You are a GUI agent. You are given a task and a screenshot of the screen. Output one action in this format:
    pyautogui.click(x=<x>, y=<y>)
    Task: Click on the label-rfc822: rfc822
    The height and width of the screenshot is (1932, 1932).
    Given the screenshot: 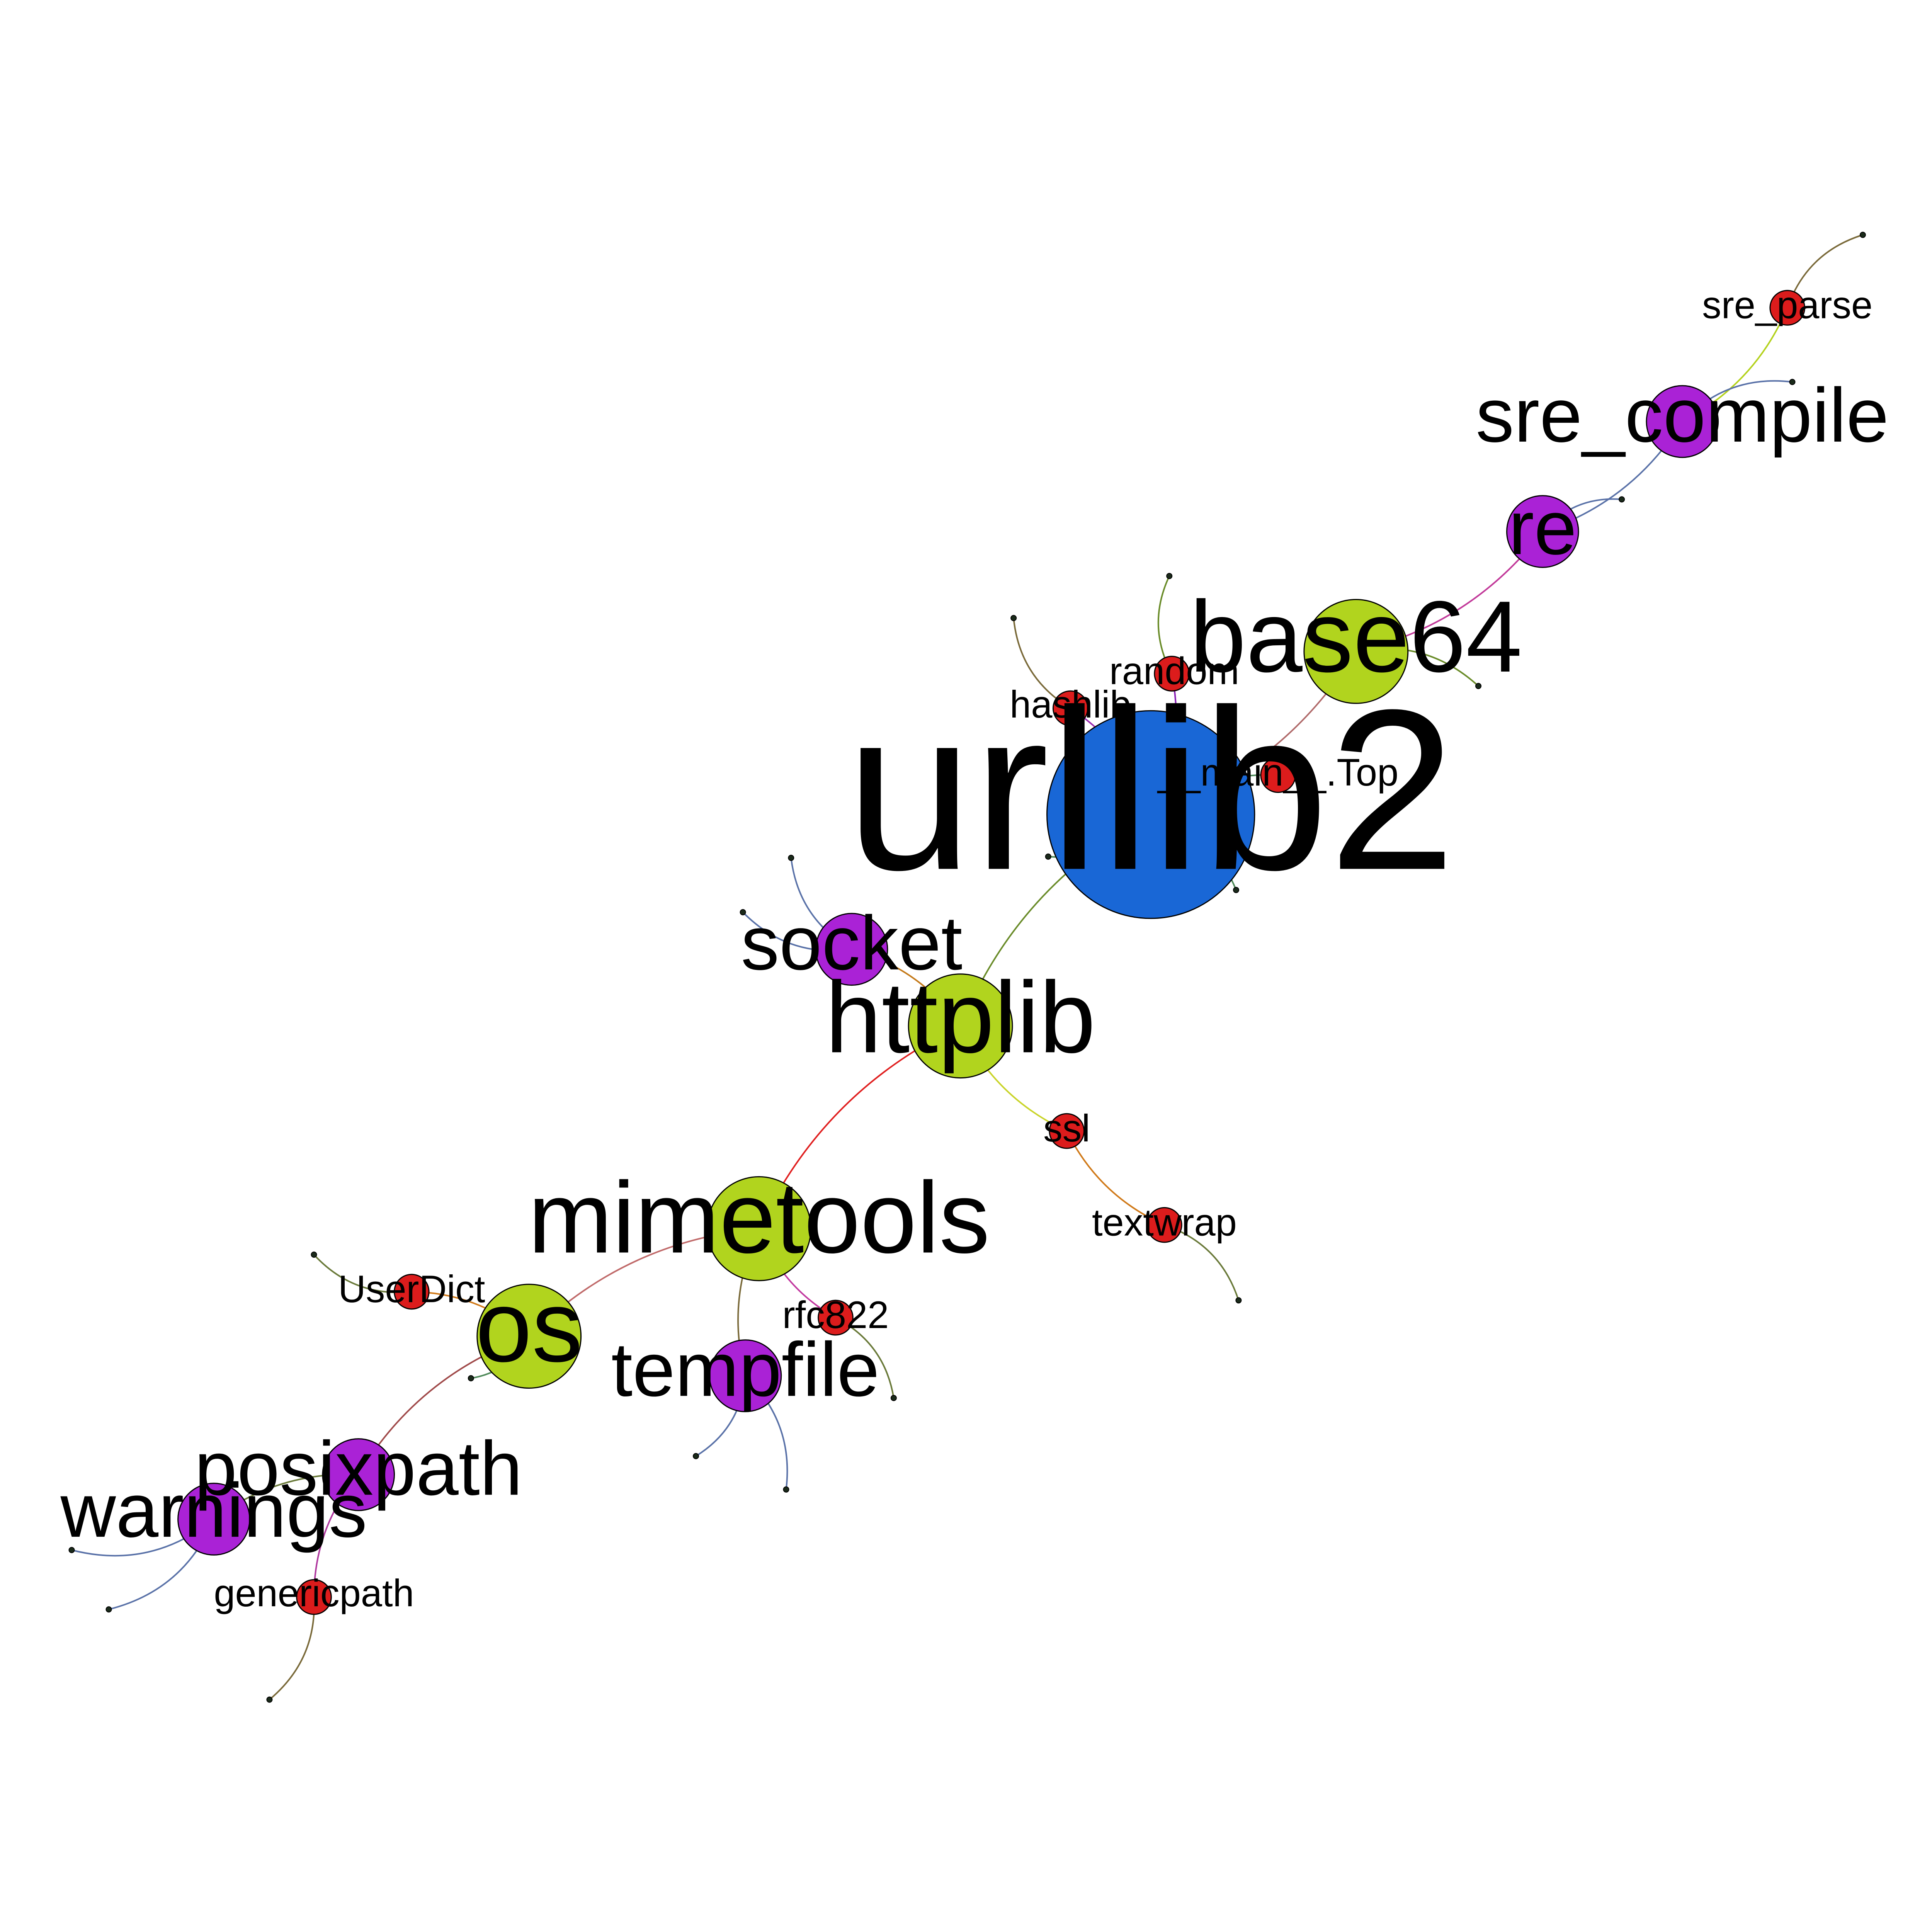 What is the action you would take?
    pyautogui.click(x=836, y=1315)
    